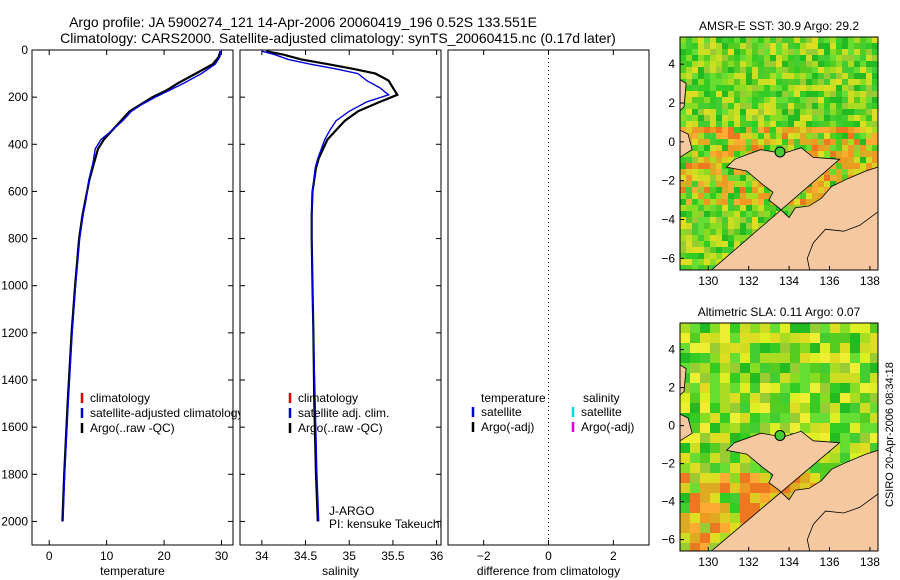 Image resolution: width=900 pixels, height=580 pixels. I want to click on sst_map-ytick-label: 2, so click(671, 103).